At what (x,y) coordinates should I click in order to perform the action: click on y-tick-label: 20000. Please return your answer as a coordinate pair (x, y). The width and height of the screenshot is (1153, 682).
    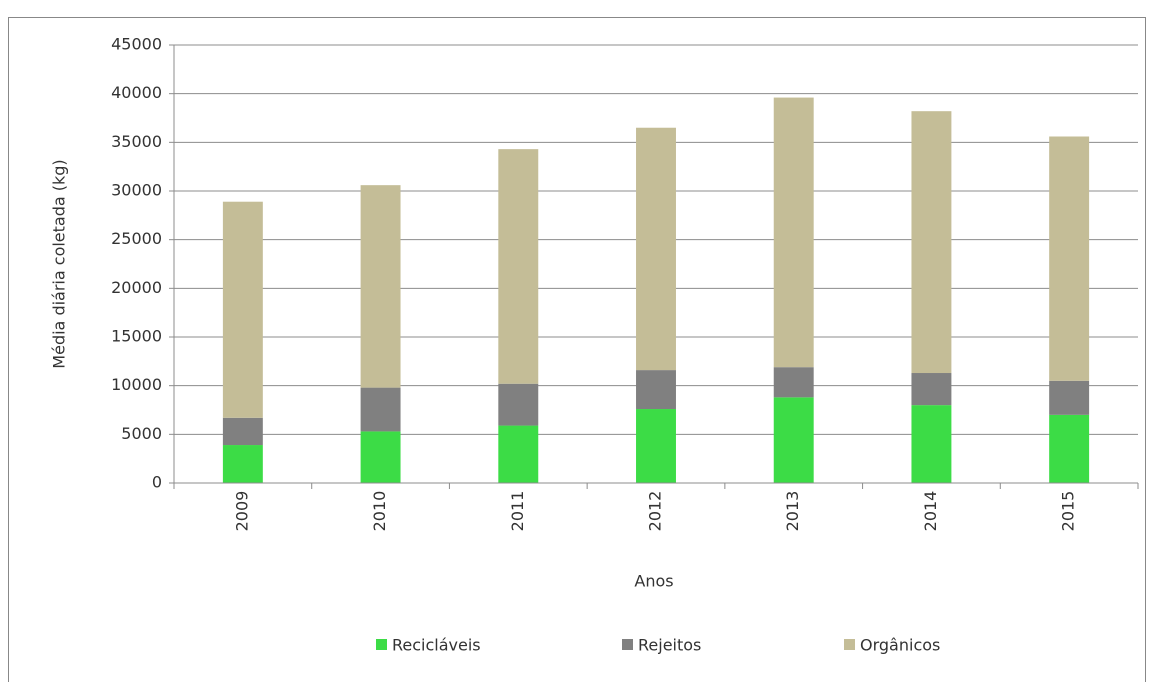
    Looking at the image, I should click on (136, 287).